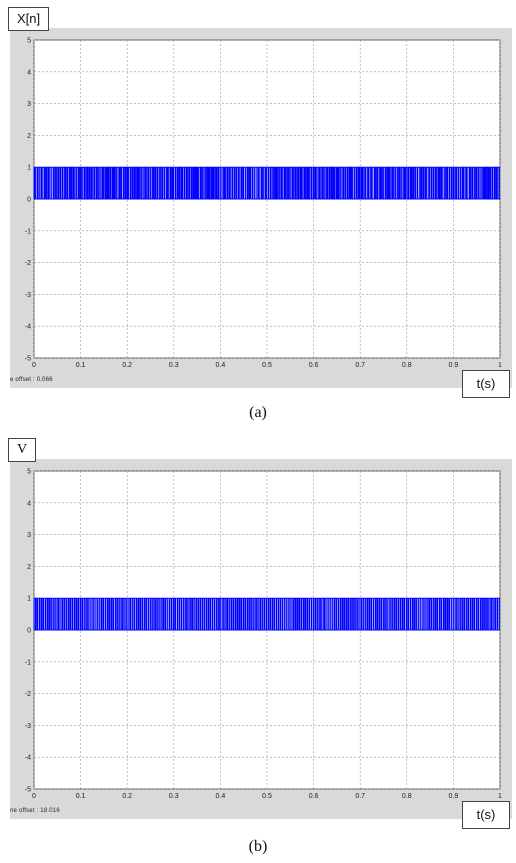 Image resolution: width=516 pixels, height=863 pixels. I want to click on y-axis-label: V, so click(22, 450).